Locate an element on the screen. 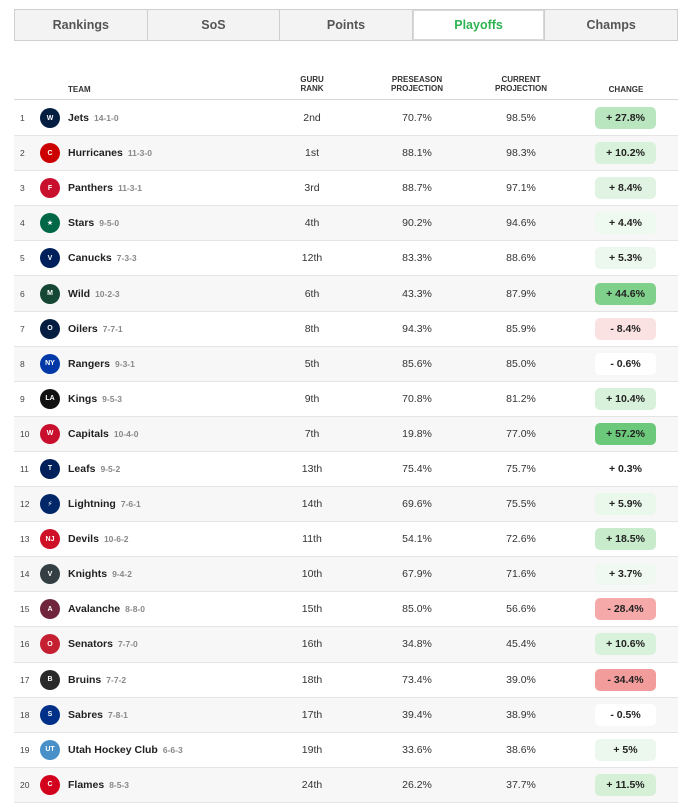  team-logo-icon: B is located at coordinates (50, 679).